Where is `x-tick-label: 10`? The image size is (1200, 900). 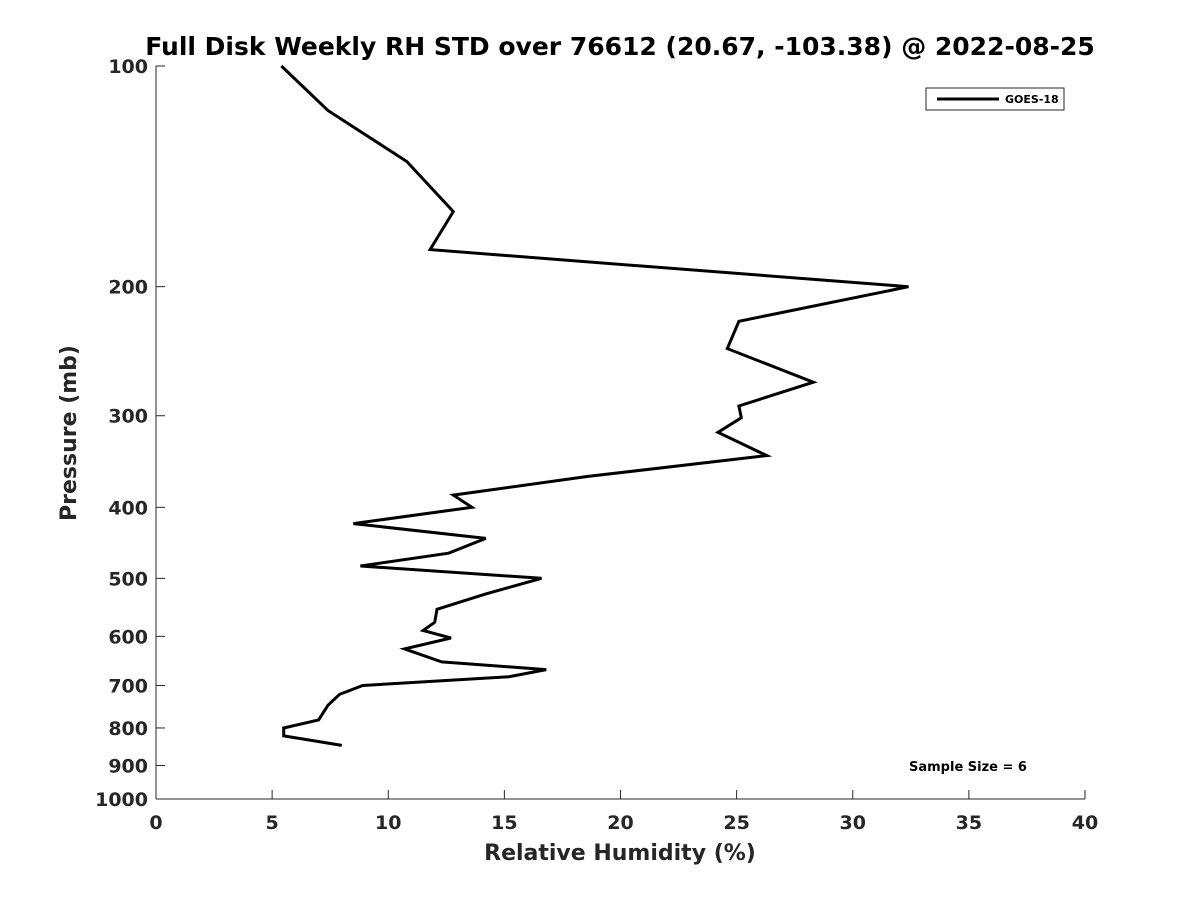 x-tick-label: 10 is located at coordinates (388, 823).